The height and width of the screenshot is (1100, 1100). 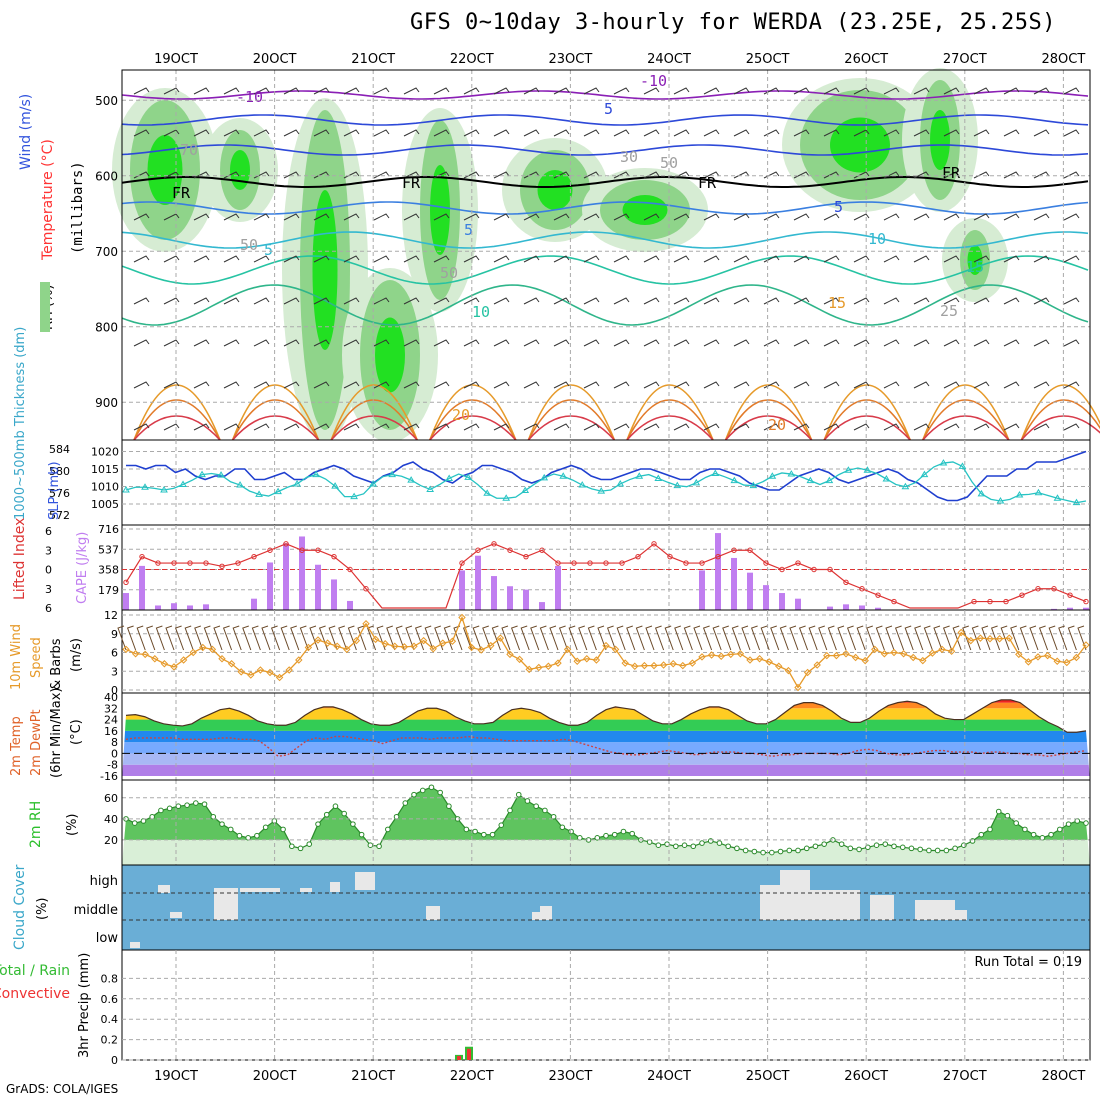 What do you see at coordinates (606, 476) in the screenshot?
I see `slp-line` at bounding box center [606, 476].